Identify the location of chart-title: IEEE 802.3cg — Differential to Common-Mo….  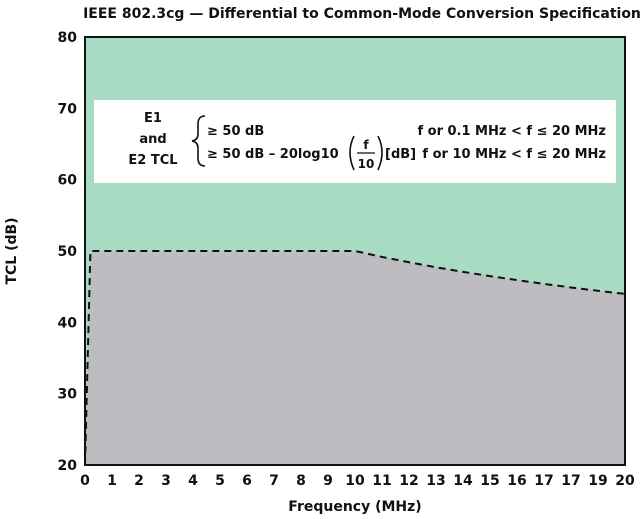
(361, 14).